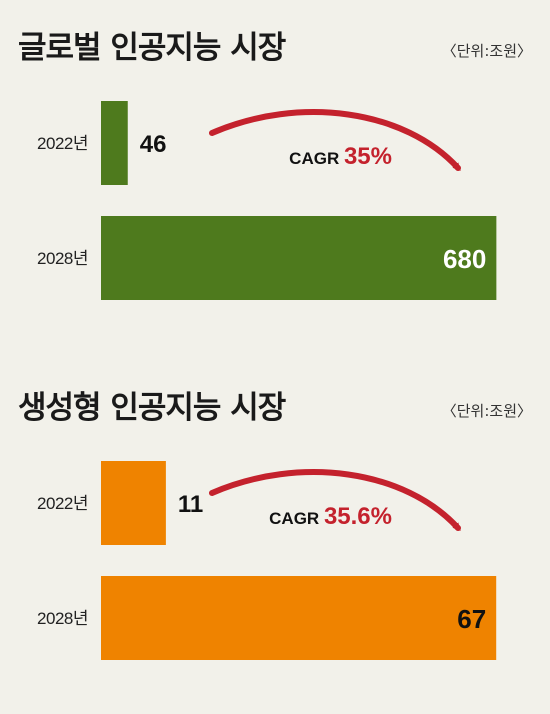 Image resolution: width=550 pixels, height=714 pixels. Describe the element at coordinates (152, 408) in the screenshot. I see `chart-title: 생성형 인공지능 시장` at that location.